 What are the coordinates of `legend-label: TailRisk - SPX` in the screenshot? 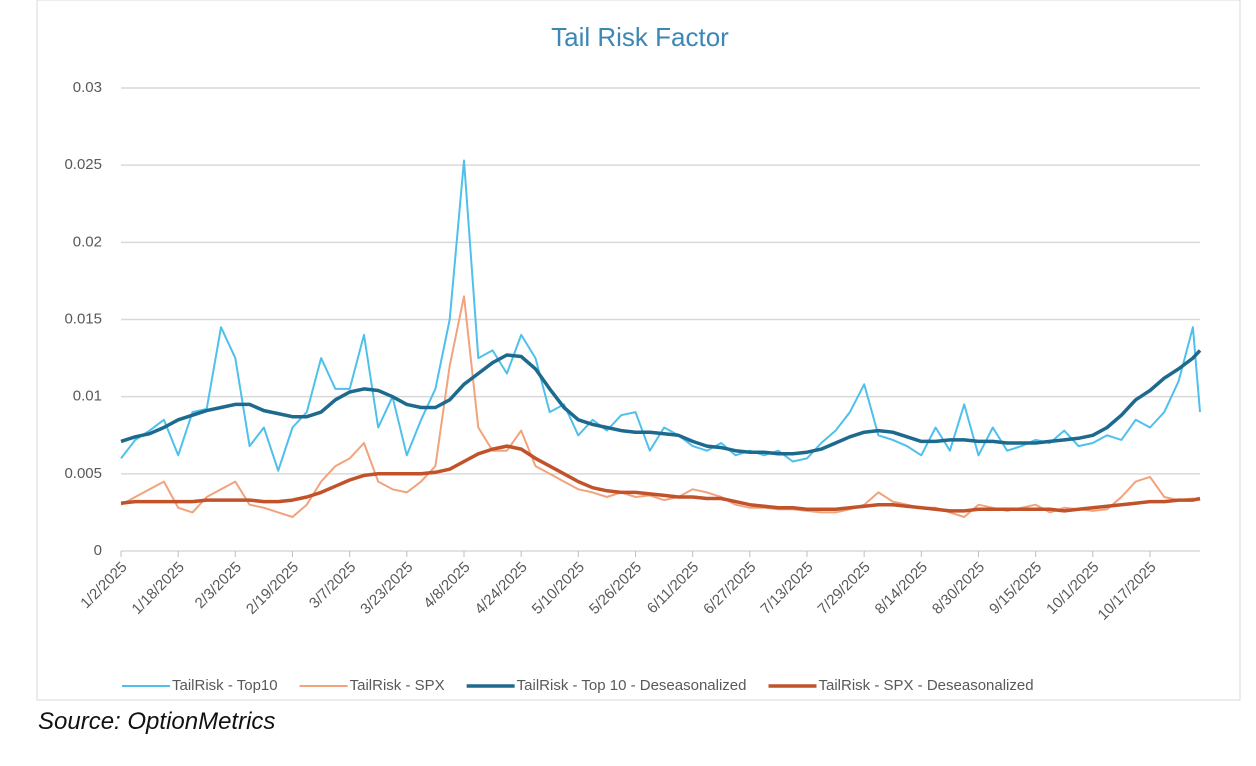 It's located at (397, 685).